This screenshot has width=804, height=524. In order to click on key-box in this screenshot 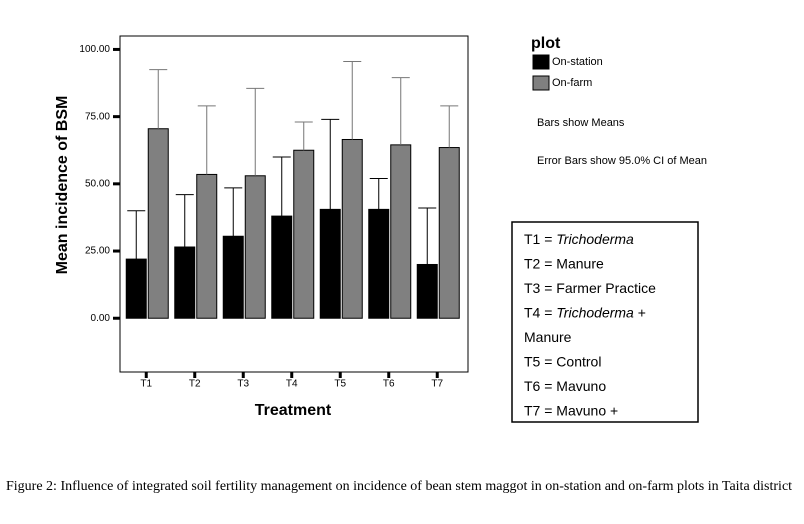, I will do `click(605, 322)`.